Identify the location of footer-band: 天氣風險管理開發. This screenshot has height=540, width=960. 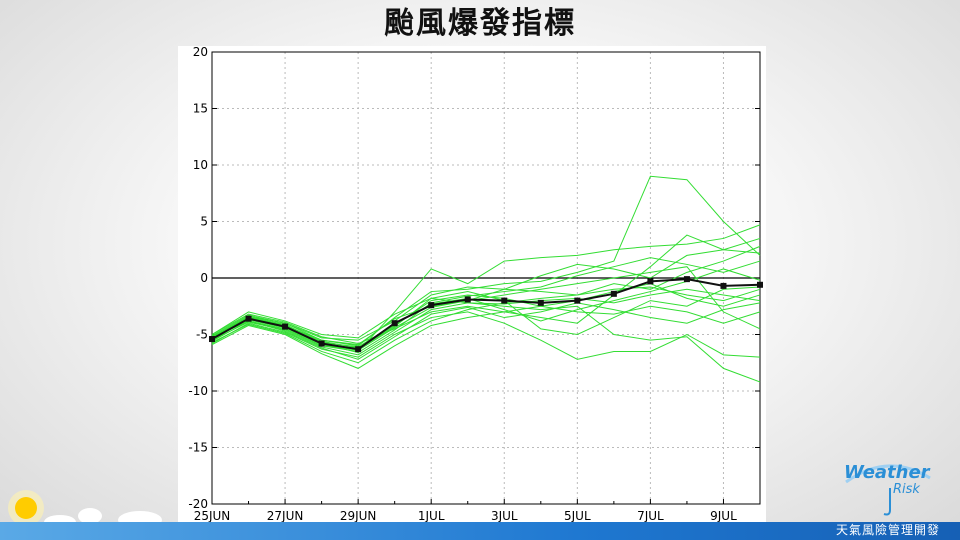
(480, 531).